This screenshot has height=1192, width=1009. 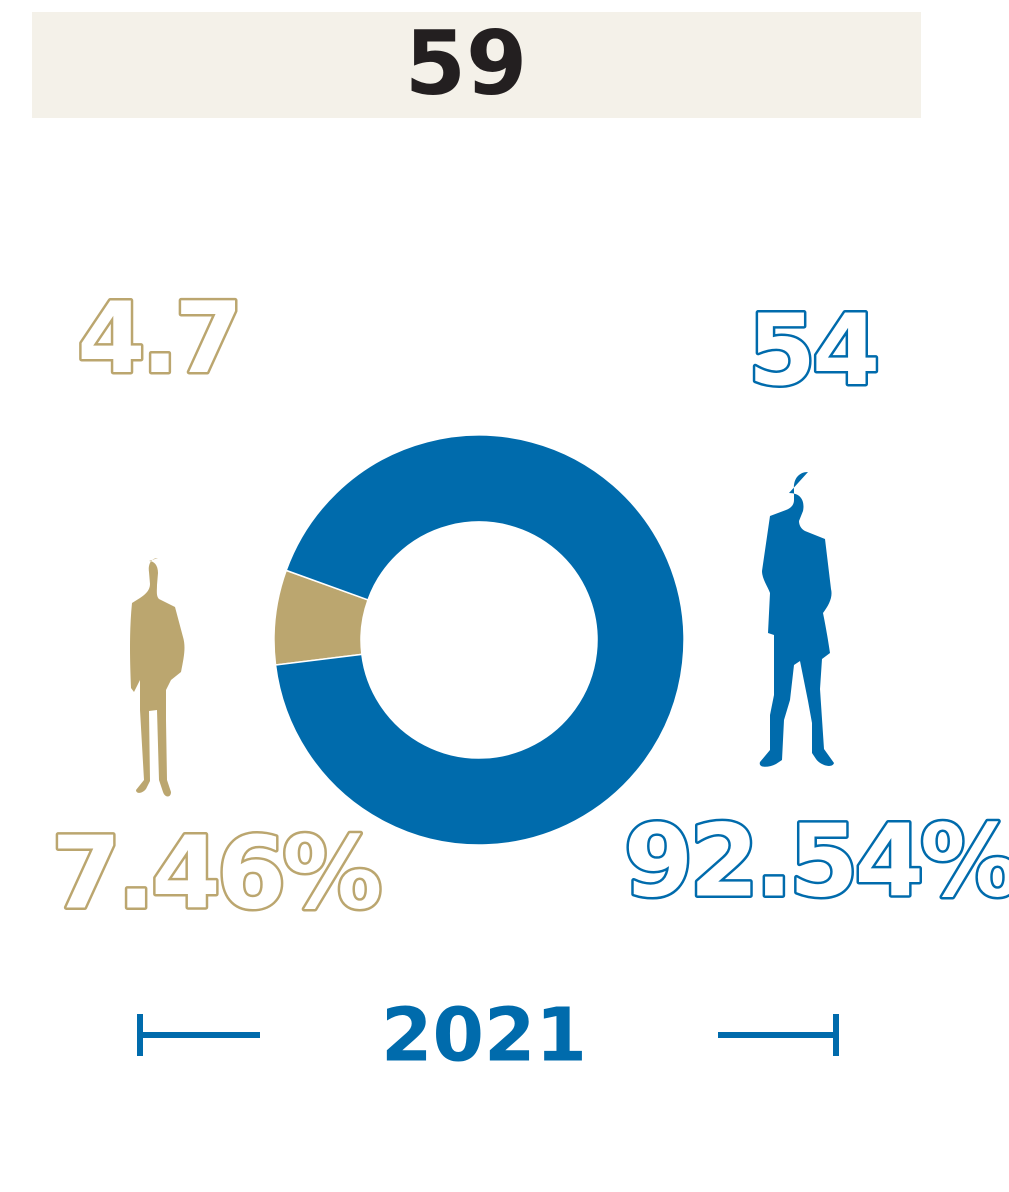 I want to click on donut, so click(x=479, y=640).